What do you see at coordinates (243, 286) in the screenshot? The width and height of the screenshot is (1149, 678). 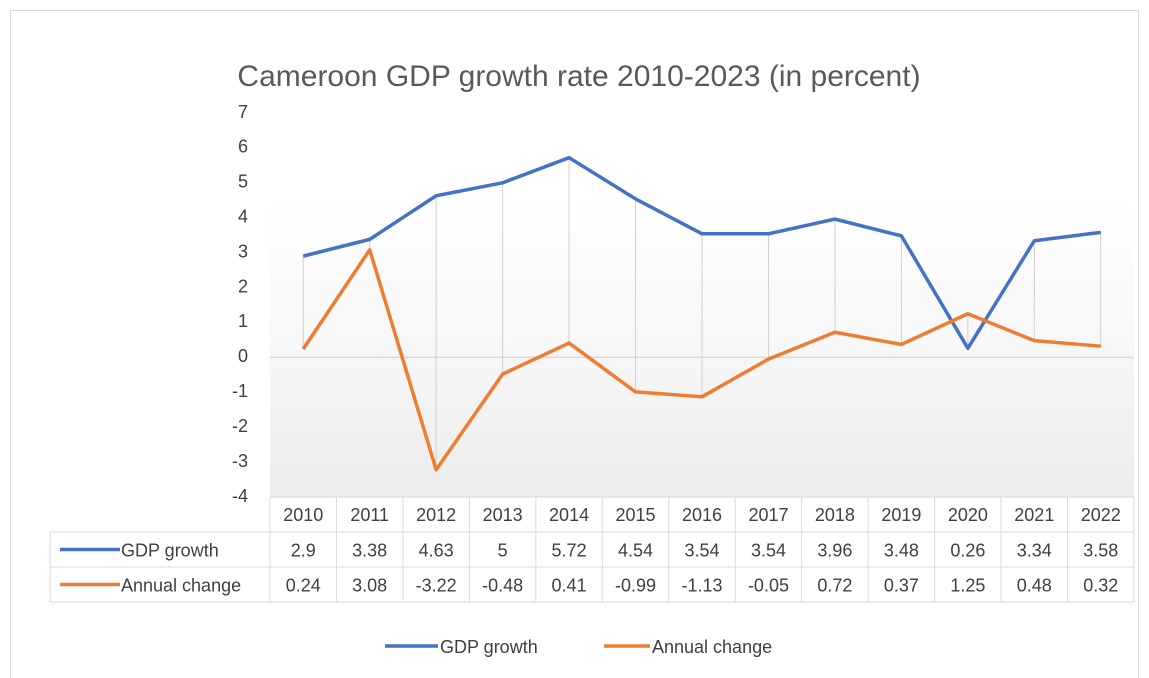 I see `y-tick-label: 2` at bounding box center [243, 286].